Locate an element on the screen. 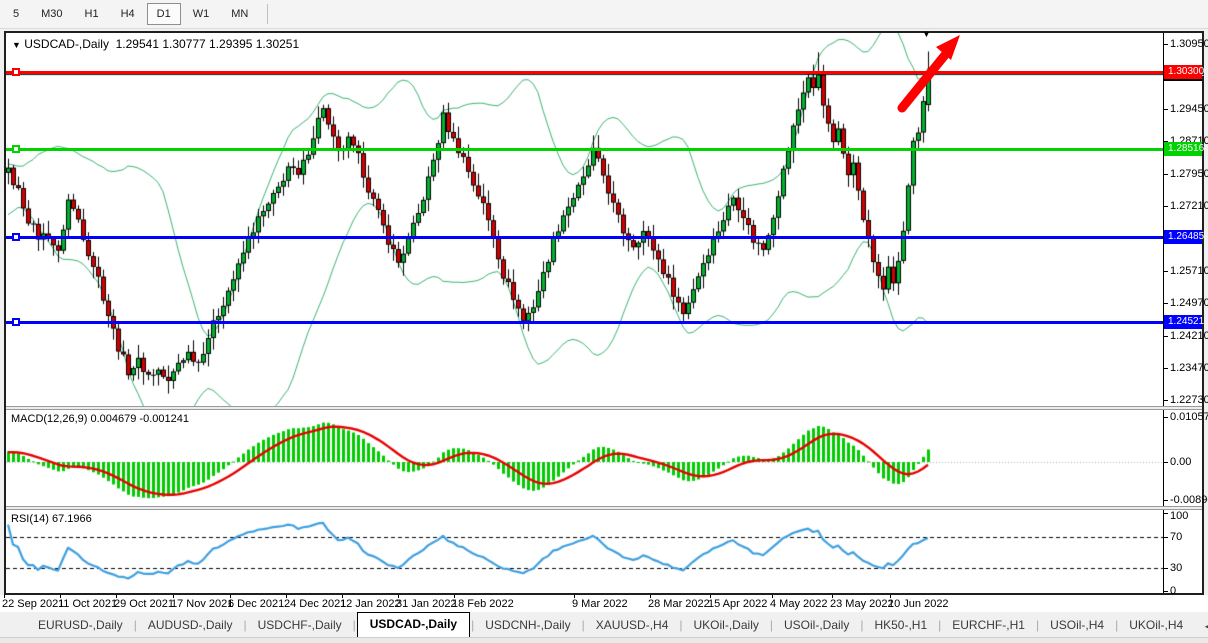 The image size is (1208, 643). date-axis-label: 22 Sep 2021 is located at coordinates (33, 604).